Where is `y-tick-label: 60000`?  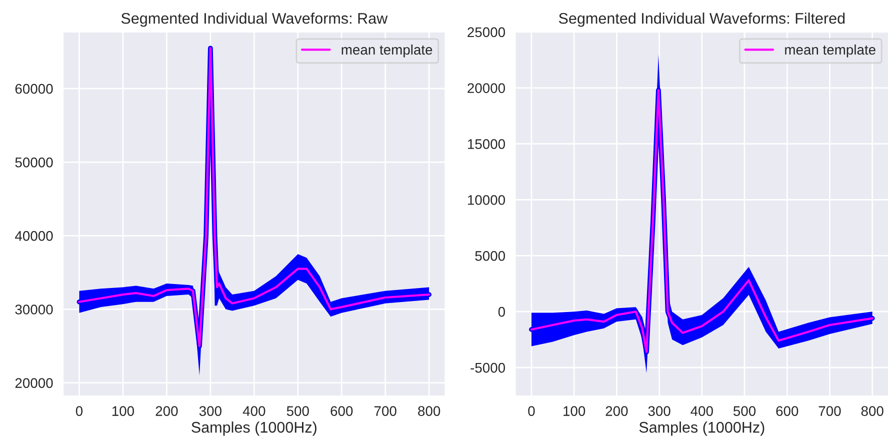 y-tick-label: 60000 is located at coordinates (34, 89).